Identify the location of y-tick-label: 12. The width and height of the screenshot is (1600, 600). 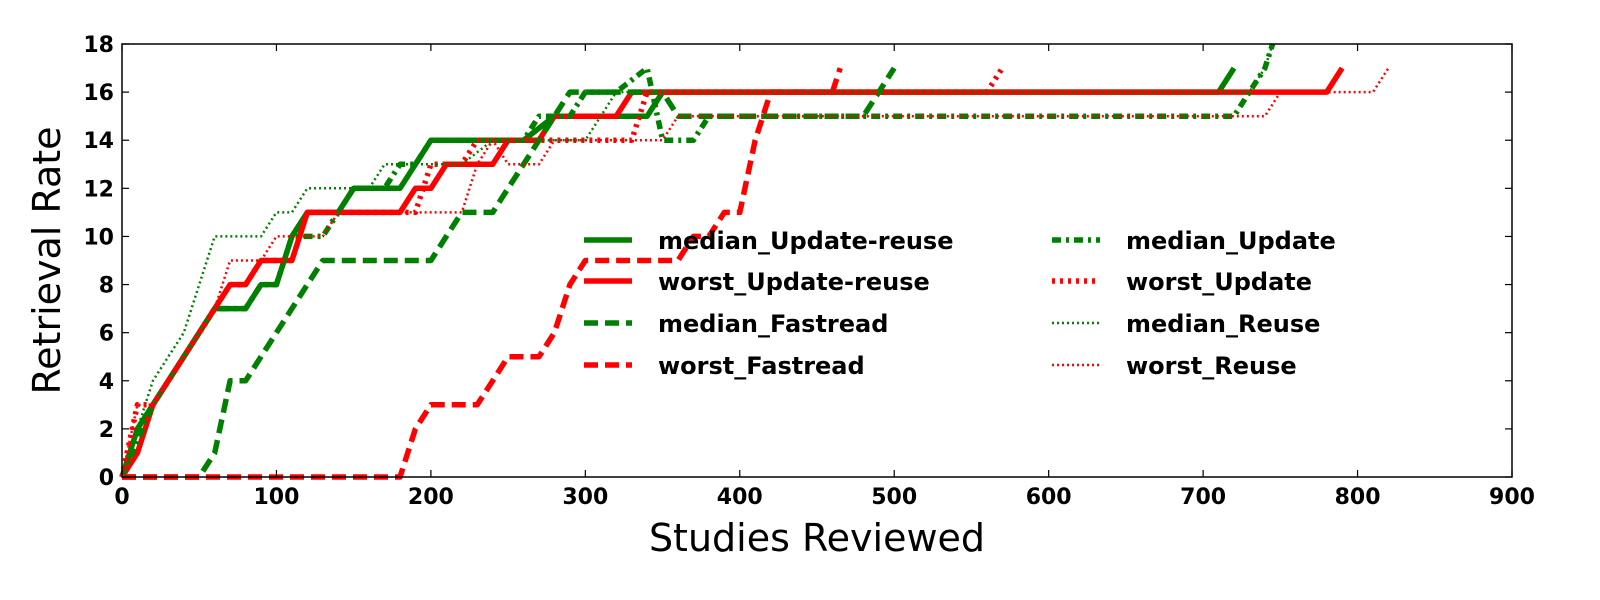
(98, 189).